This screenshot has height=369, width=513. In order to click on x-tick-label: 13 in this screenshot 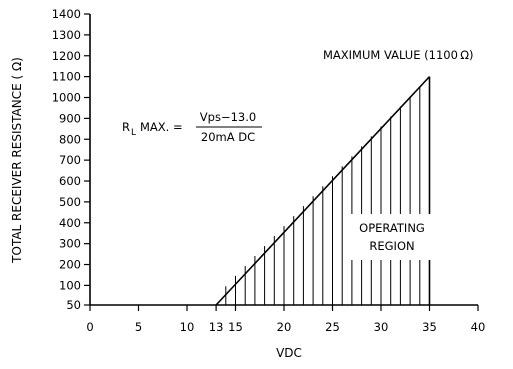, I will do `click(216, 327)`.